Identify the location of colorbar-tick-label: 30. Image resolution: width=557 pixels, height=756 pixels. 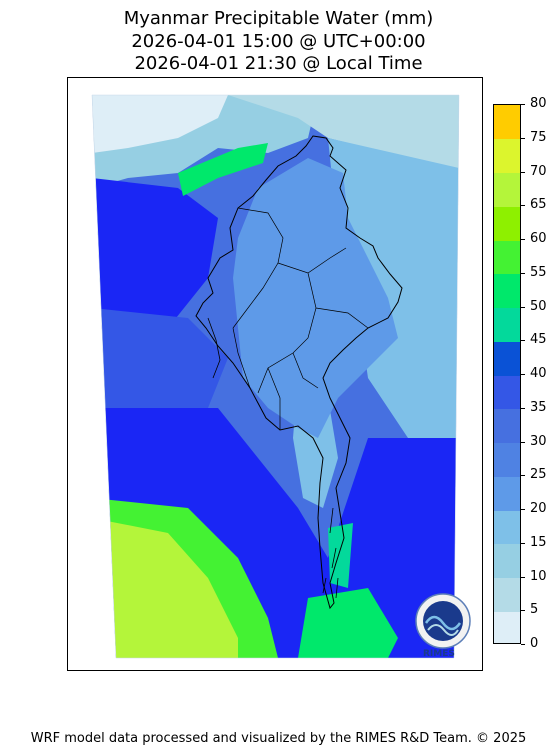
(538, 441).